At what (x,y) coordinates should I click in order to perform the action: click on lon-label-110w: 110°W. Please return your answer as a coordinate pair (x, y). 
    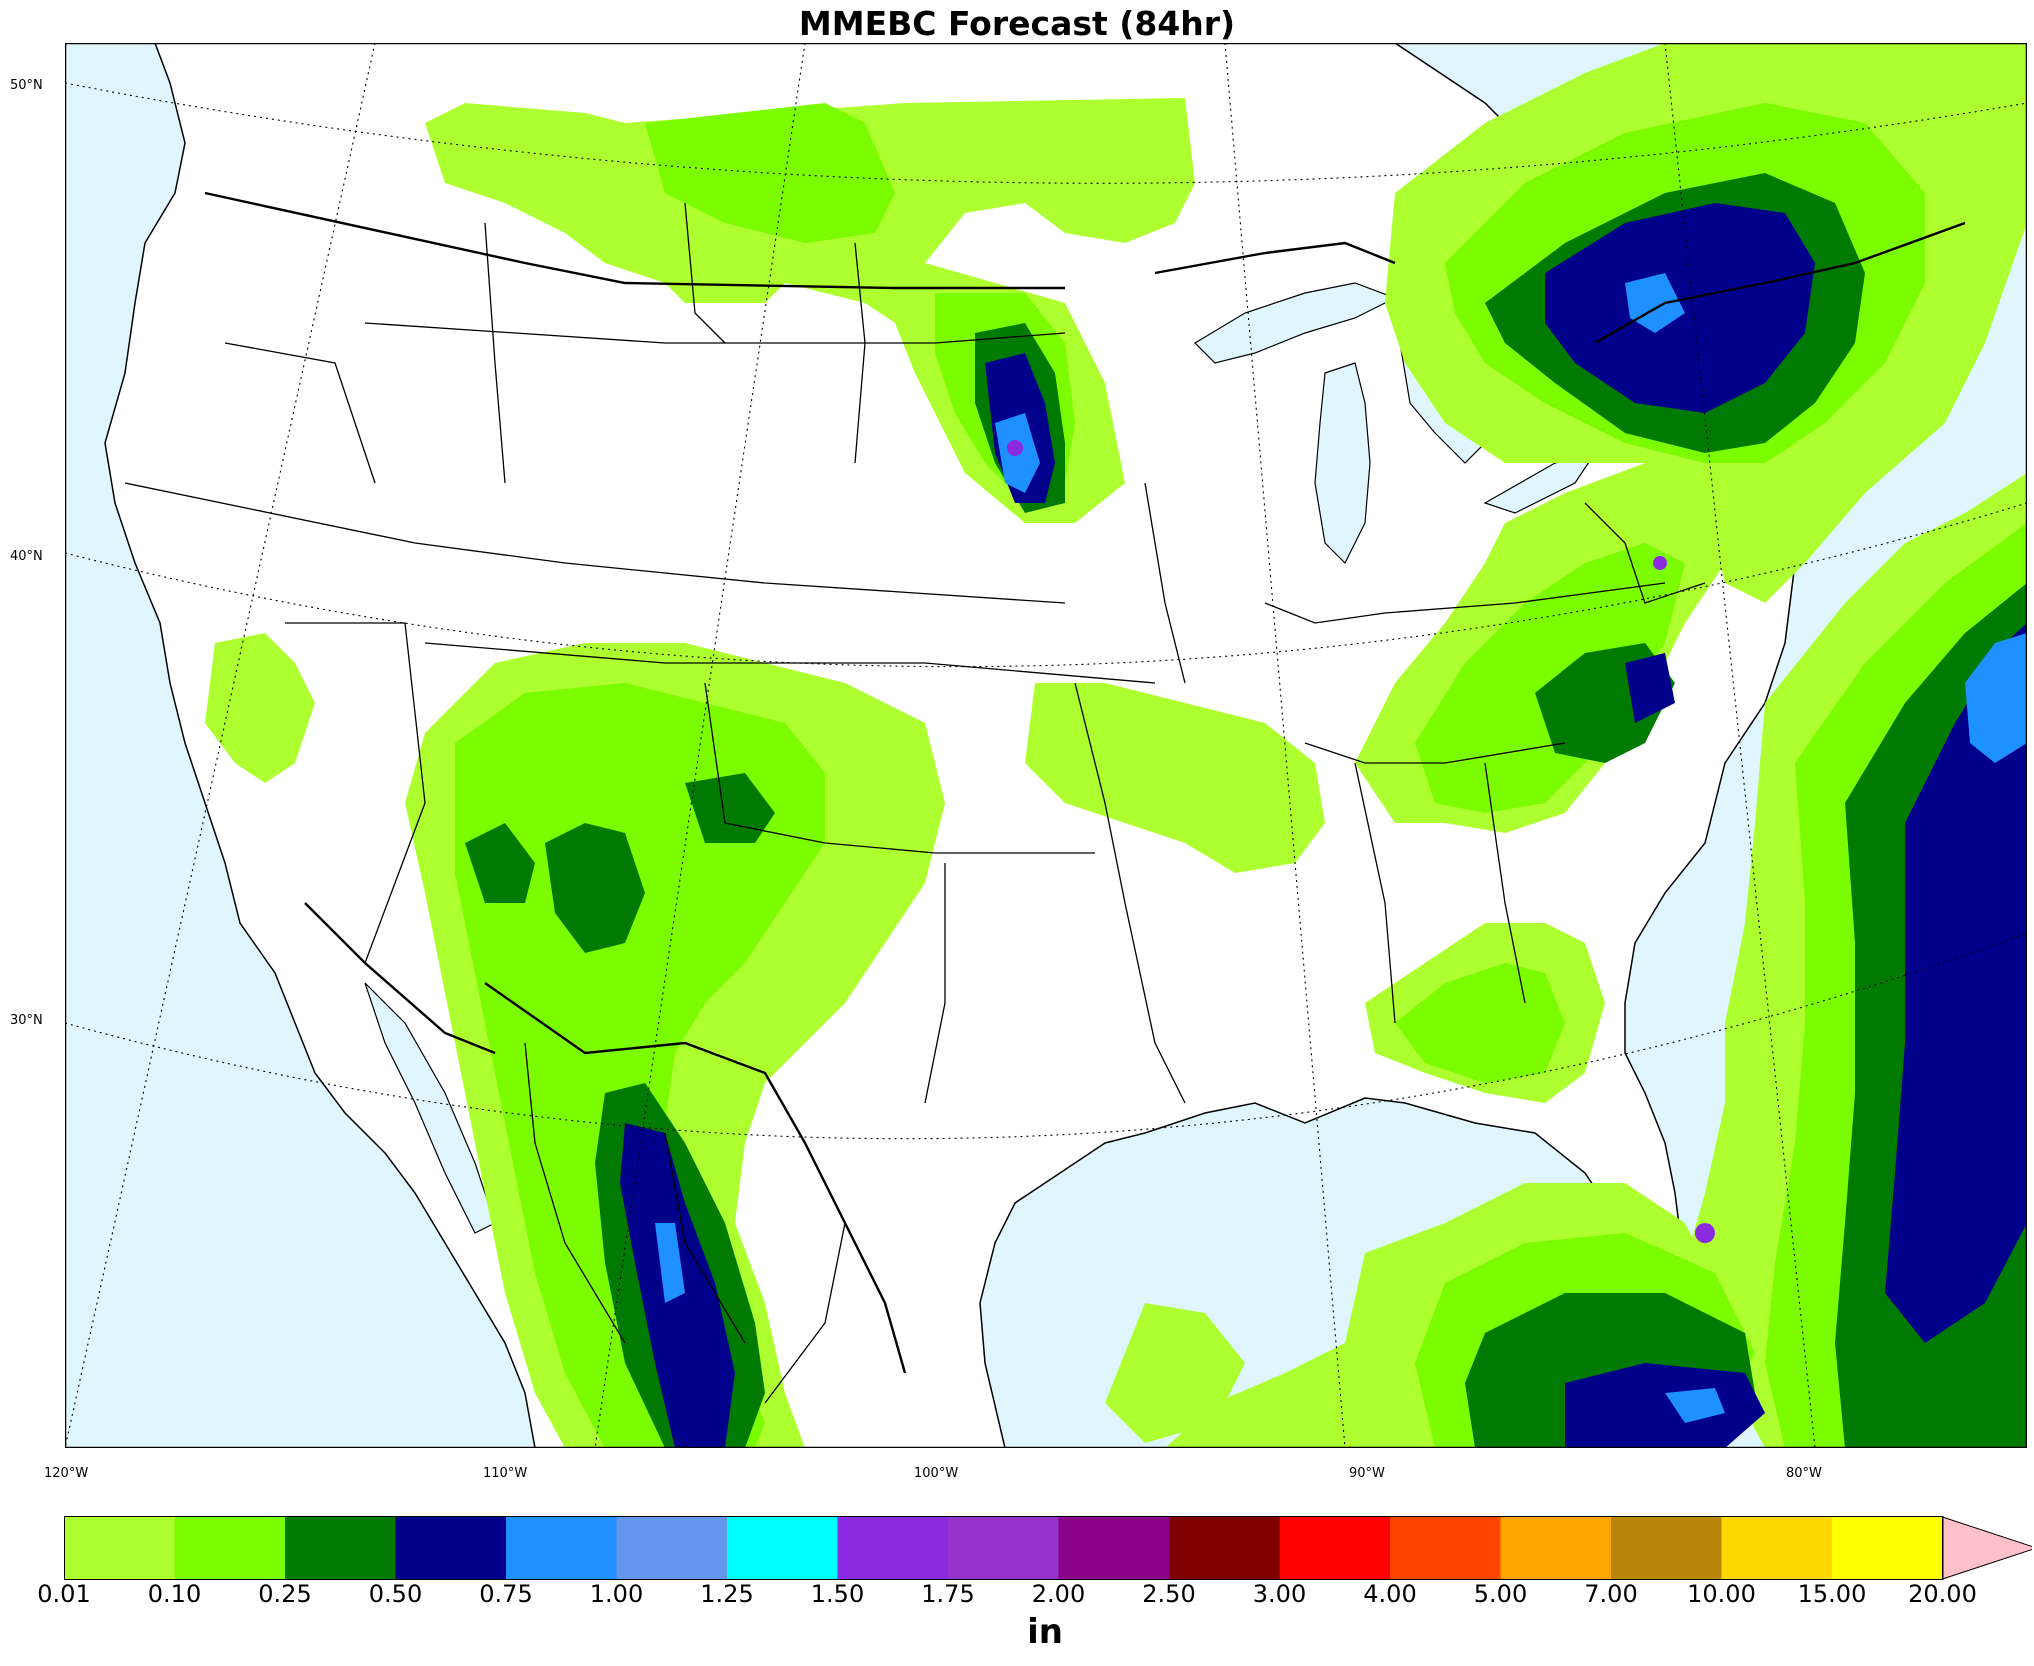
    Looking at the image, I should click on (505, 1473).